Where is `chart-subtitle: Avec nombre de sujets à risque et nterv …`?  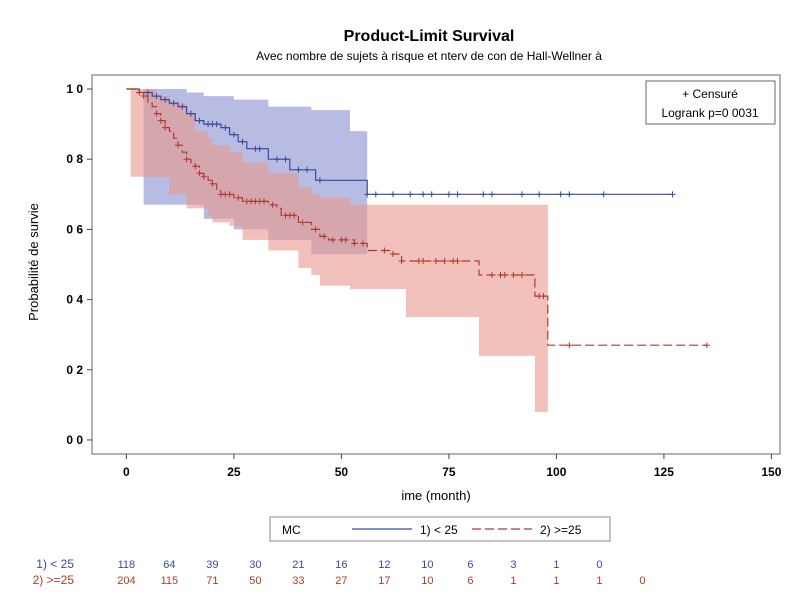 chart-subtitle: Avec nombre de sujets à risque et nterv … is located at coordinates (429, 56).